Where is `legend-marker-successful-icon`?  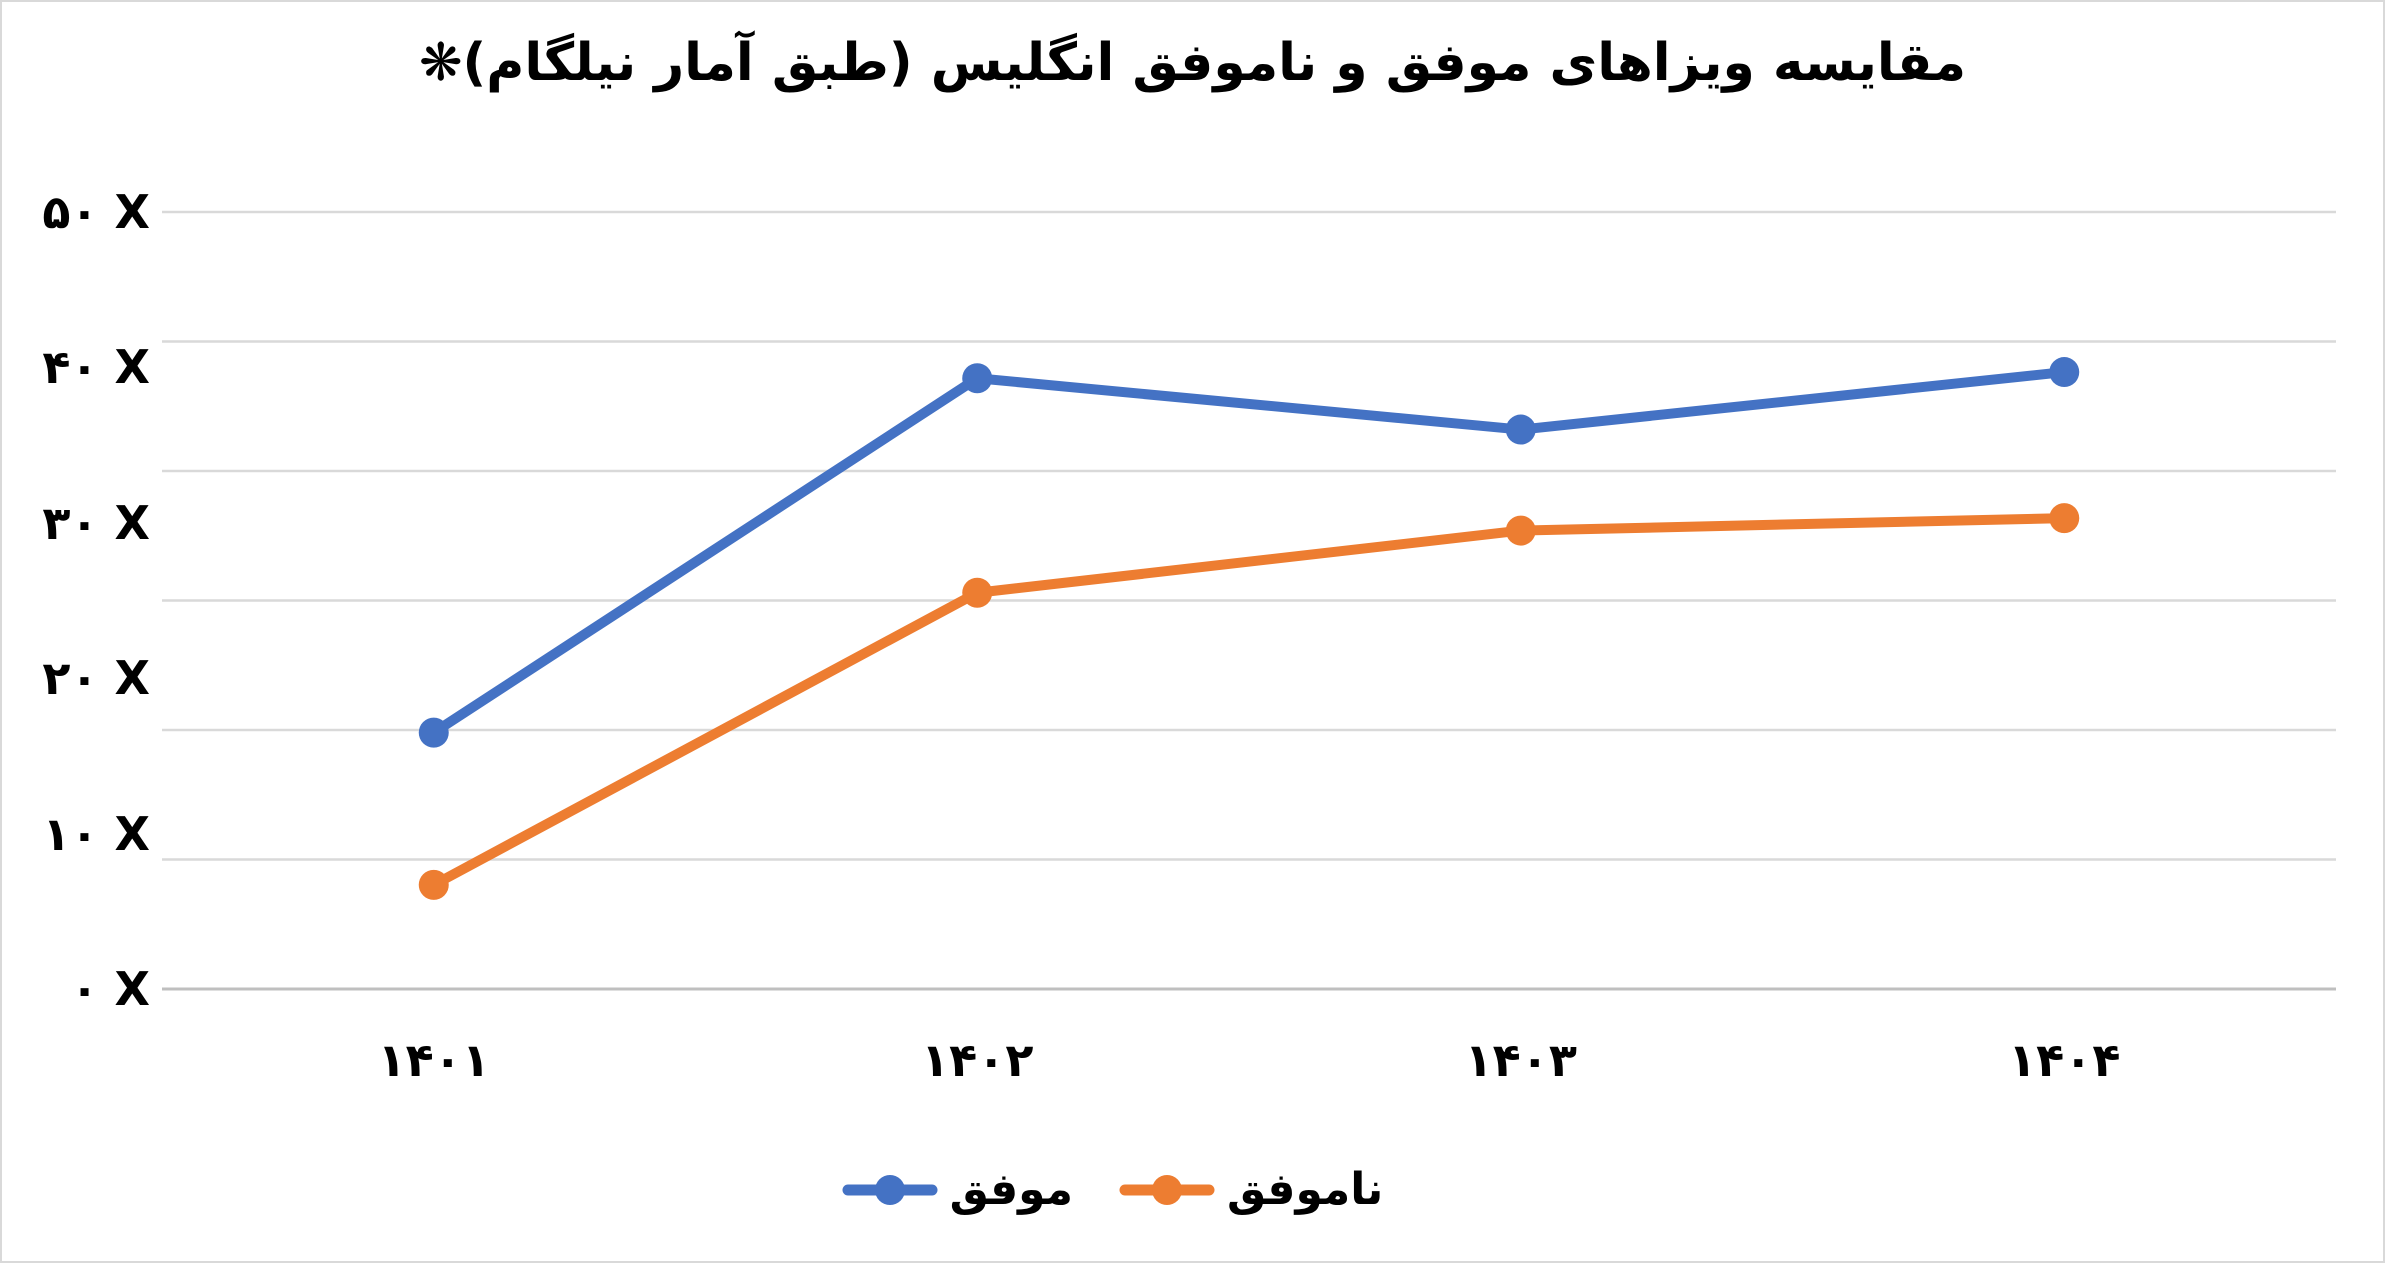
legend-marker-successful-icon is located at coordinates (890, 1190).